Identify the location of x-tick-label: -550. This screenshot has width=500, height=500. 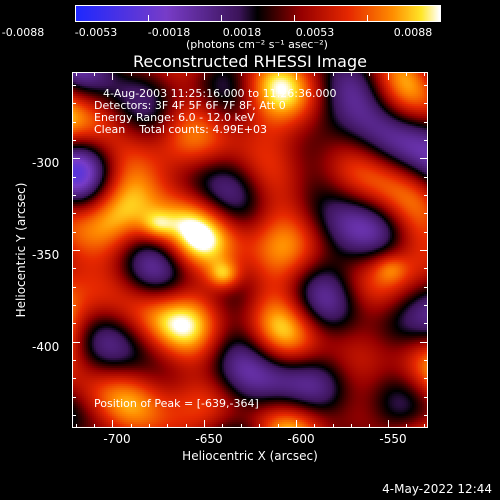
(393, 439).